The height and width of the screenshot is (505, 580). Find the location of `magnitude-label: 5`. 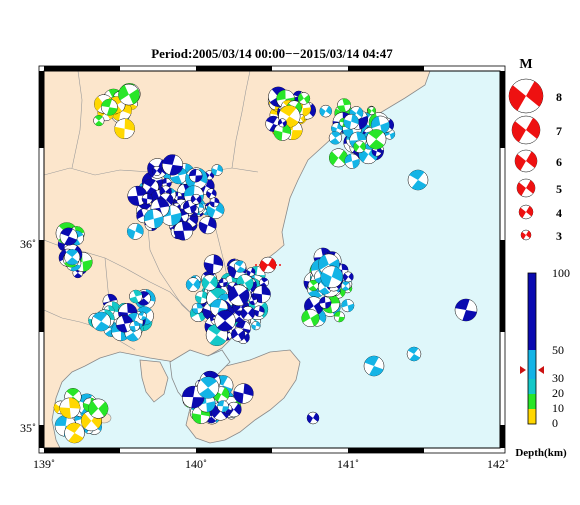

magnitude-label: 5 is located at coordinates (559, 189).